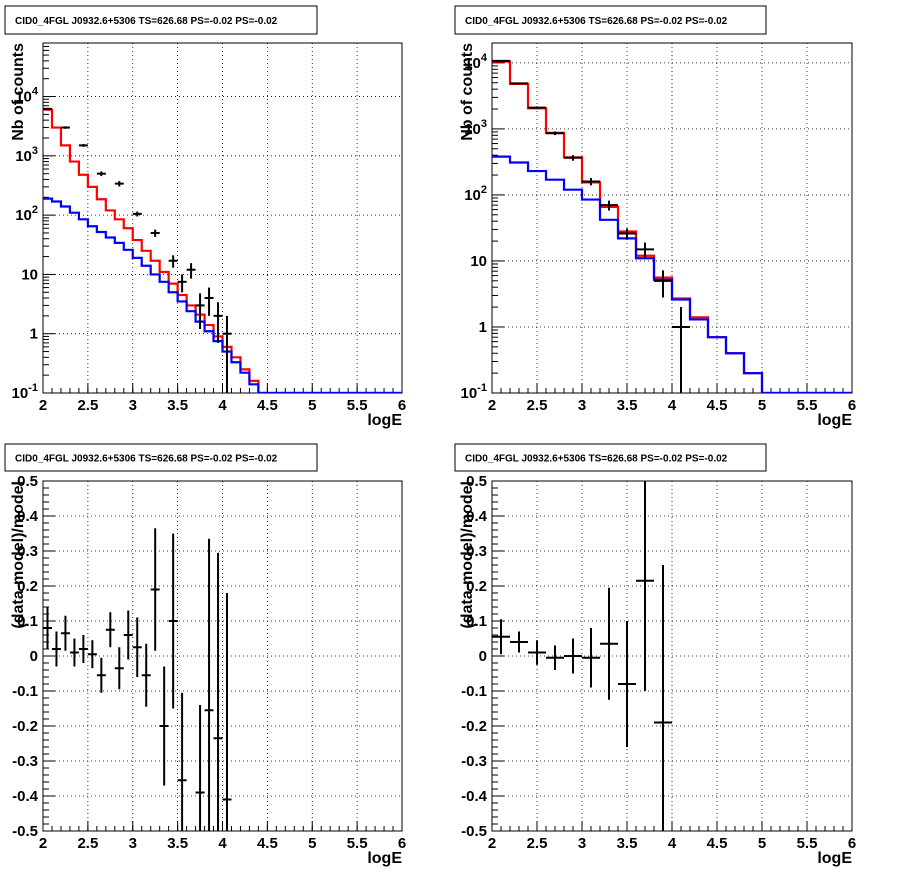 The image size is (898, 880). Describe the element at coordinates (476, 586) in the screenshot. I see `y-tick-label: 0.2` at that location.